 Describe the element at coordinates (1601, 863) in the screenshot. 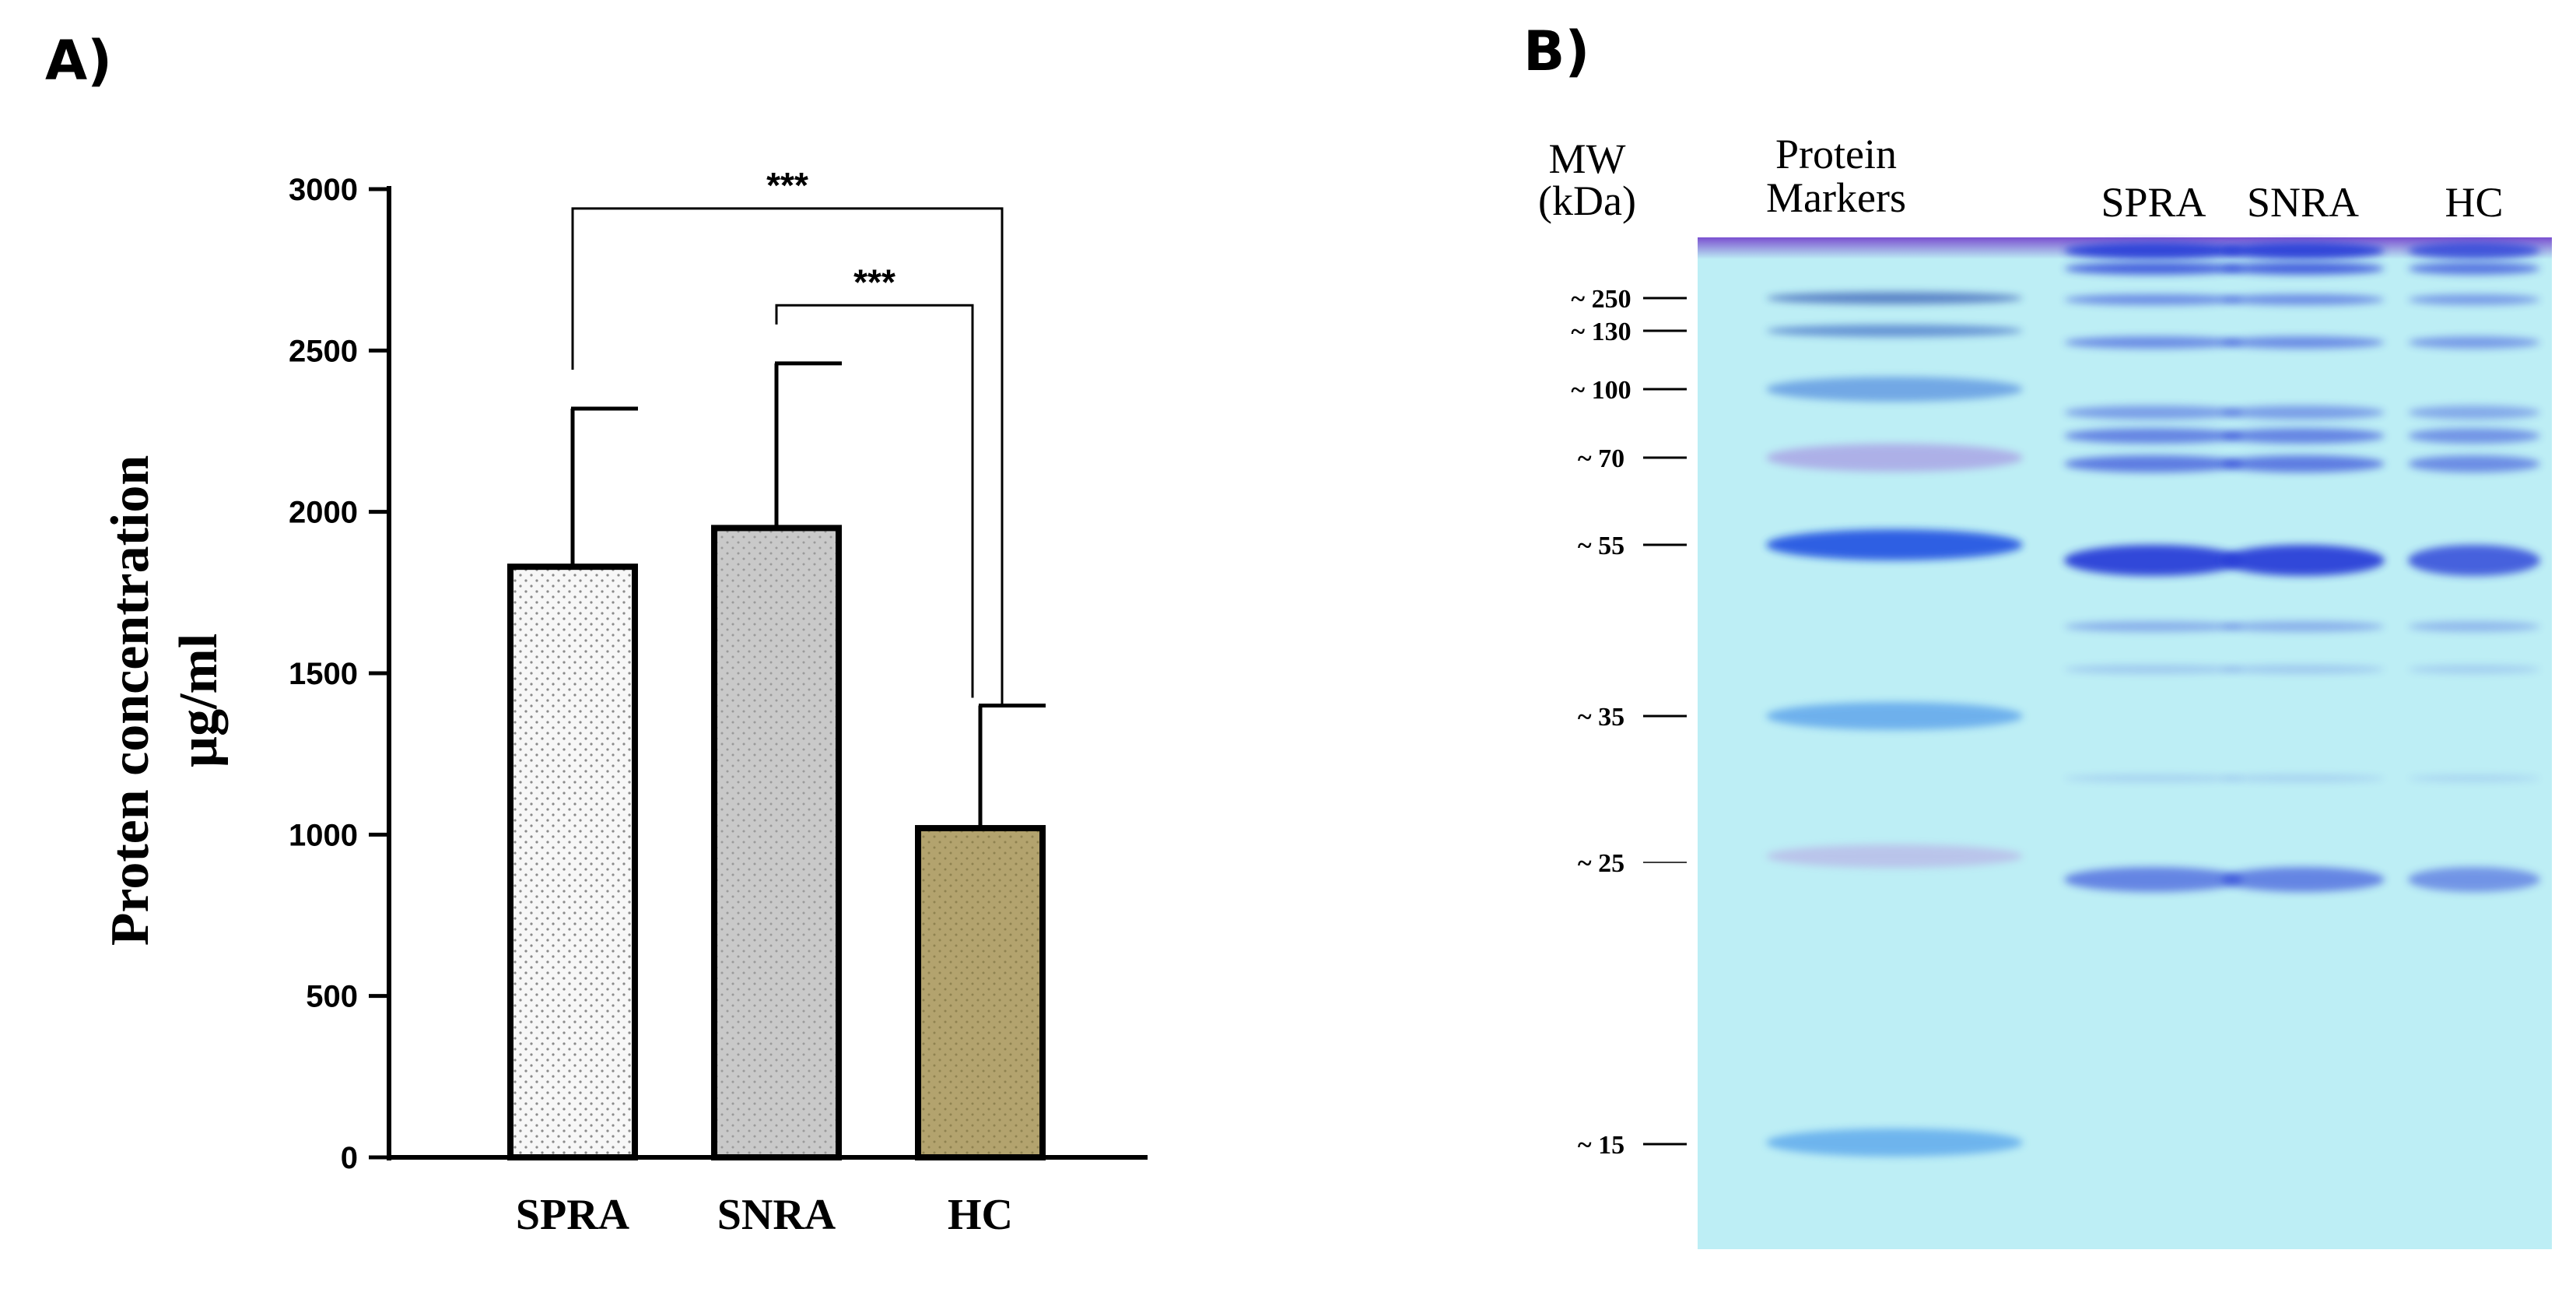

I see `mw-marker-label: ~ 25` at that location.